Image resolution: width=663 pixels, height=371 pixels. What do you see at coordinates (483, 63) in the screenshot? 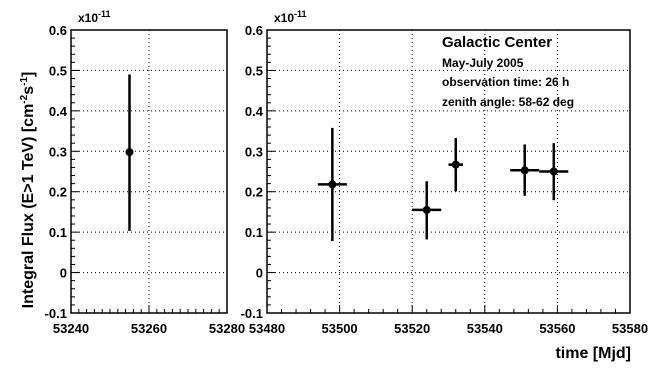
I see `annotation-period: May-July 2005` at bounding box center [483, 63].